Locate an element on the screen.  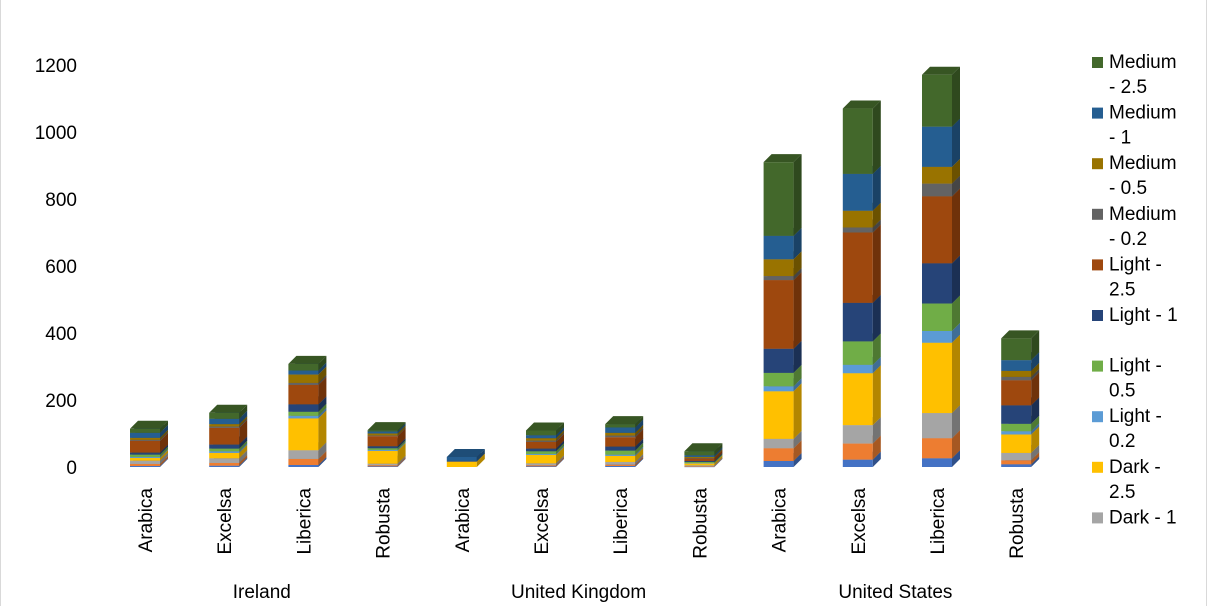
y-tick-label: 1200 is located at coordinates (56, 66).